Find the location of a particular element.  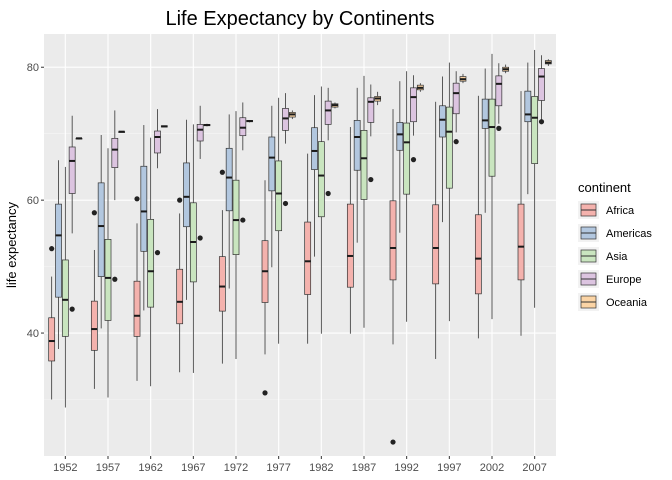

box-europe-1977 is located at coordinates (285, 150).